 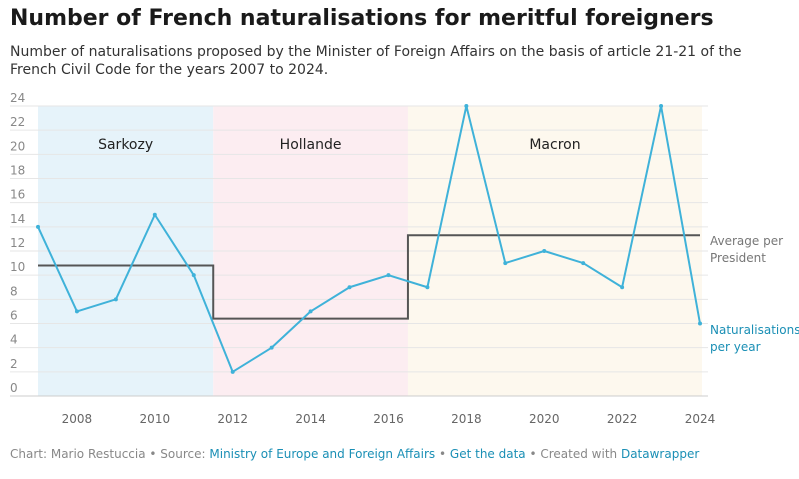 I want to click on x-tick-label: 2010, so click(x=155, y=419).